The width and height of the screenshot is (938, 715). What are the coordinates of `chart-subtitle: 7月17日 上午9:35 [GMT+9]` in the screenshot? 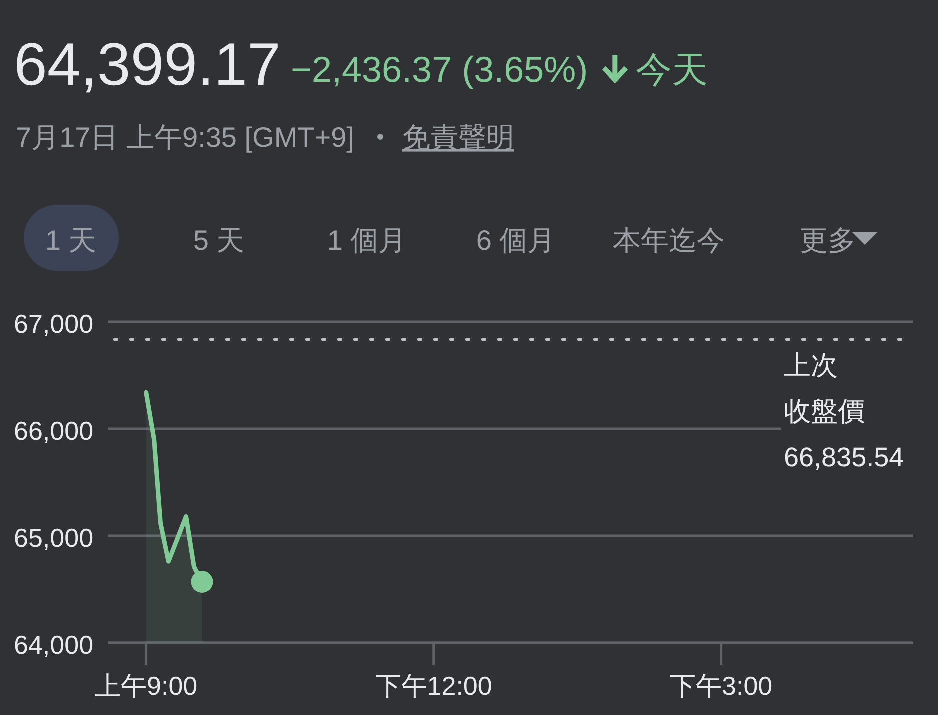 It's located at (185, 137).